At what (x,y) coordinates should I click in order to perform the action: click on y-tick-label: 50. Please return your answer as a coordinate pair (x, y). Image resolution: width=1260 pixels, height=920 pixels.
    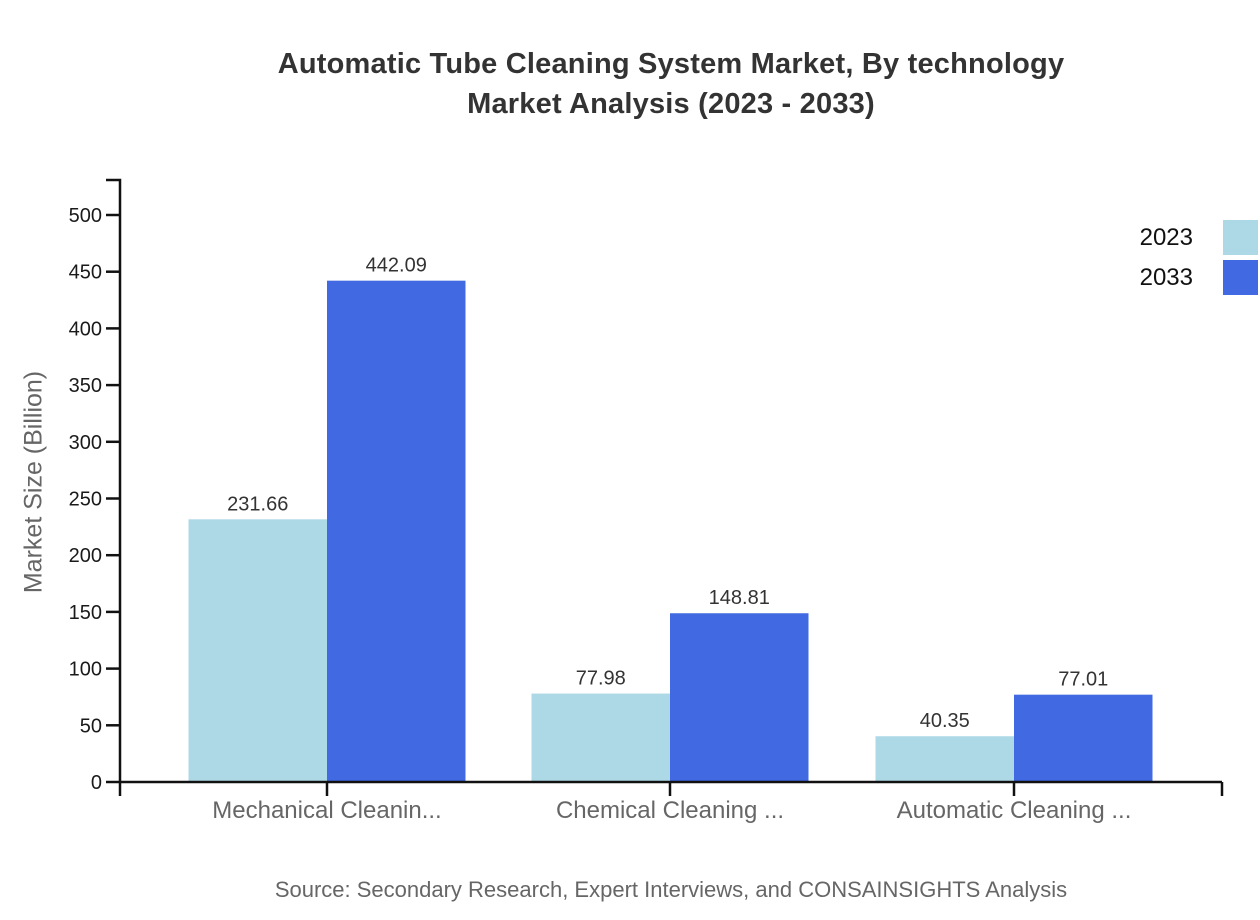
    Looking at the image, I should click on (91, 726).